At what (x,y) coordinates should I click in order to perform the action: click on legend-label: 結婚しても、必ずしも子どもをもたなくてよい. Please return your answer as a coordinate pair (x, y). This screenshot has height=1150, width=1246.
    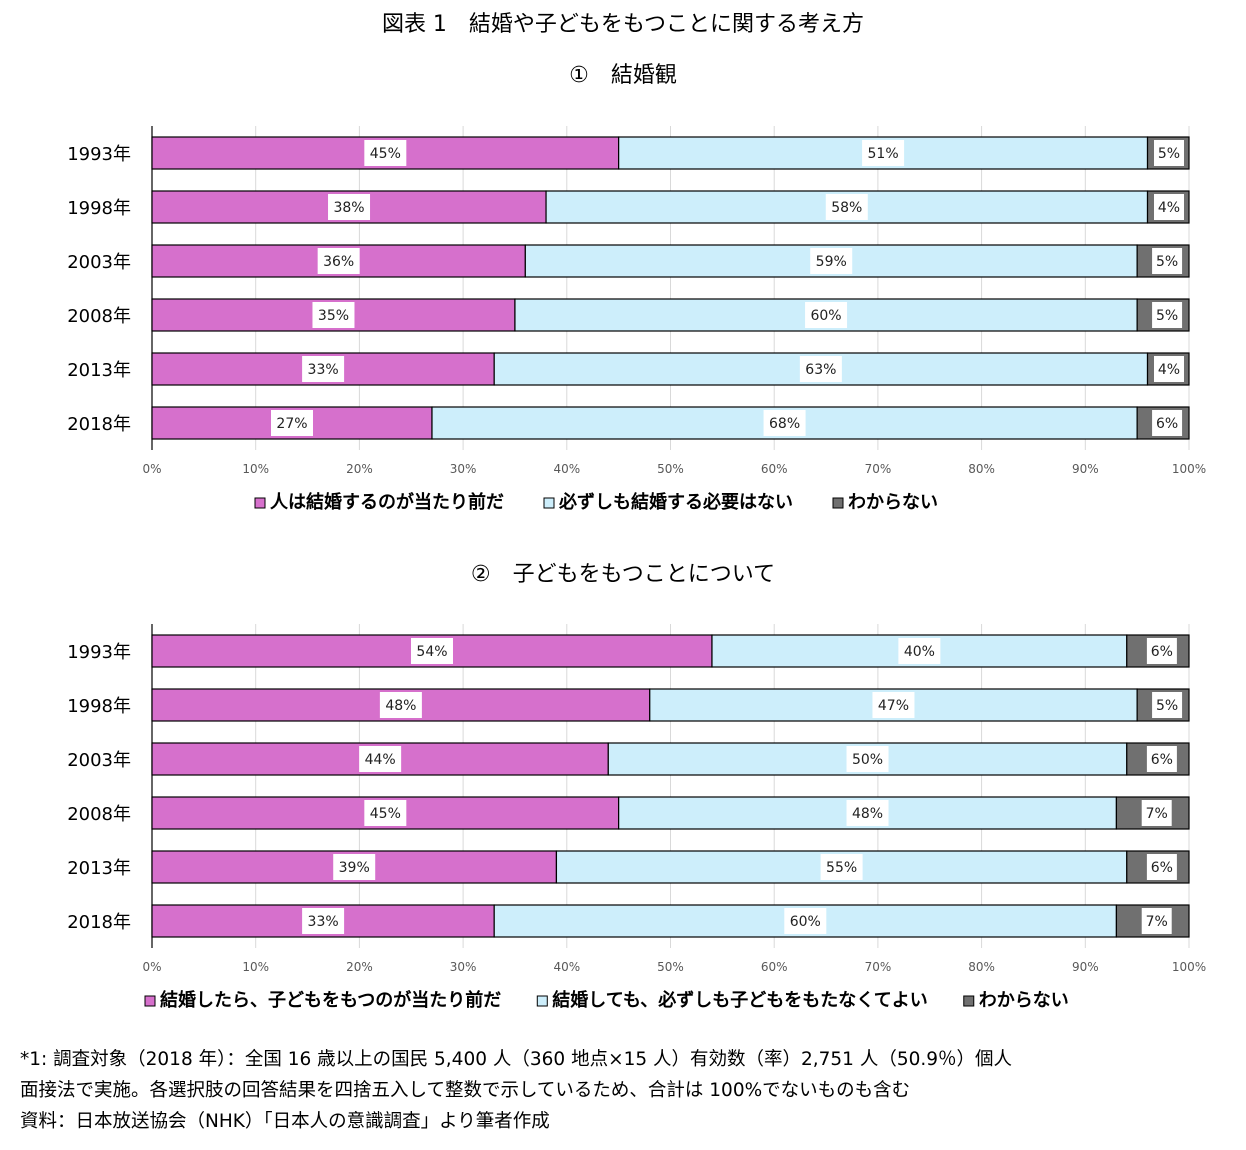
    Looking at the image, I should click on (739, 1000).